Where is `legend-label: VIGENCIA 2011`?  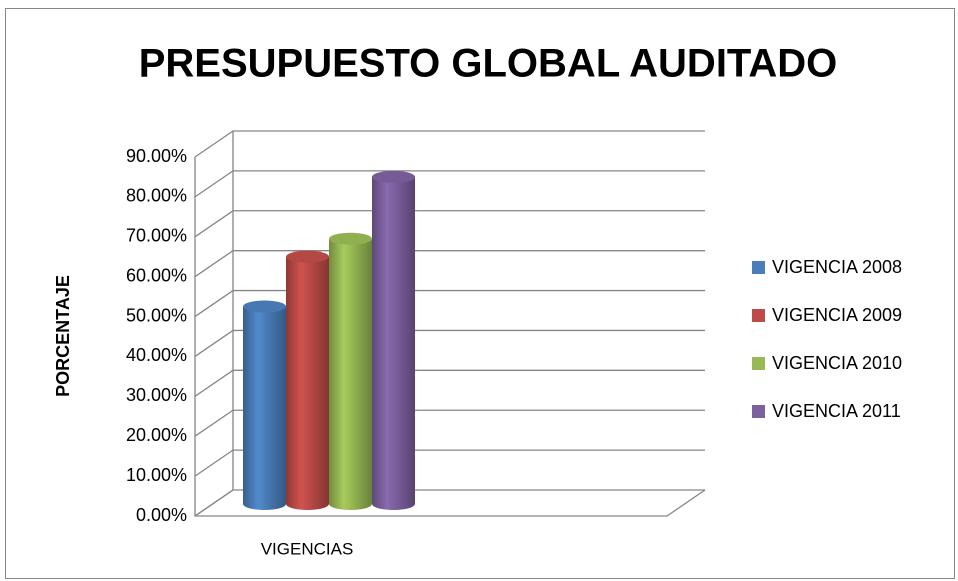
legend-label: VIGENCIA 2011 is located at coordinates (836, 411).